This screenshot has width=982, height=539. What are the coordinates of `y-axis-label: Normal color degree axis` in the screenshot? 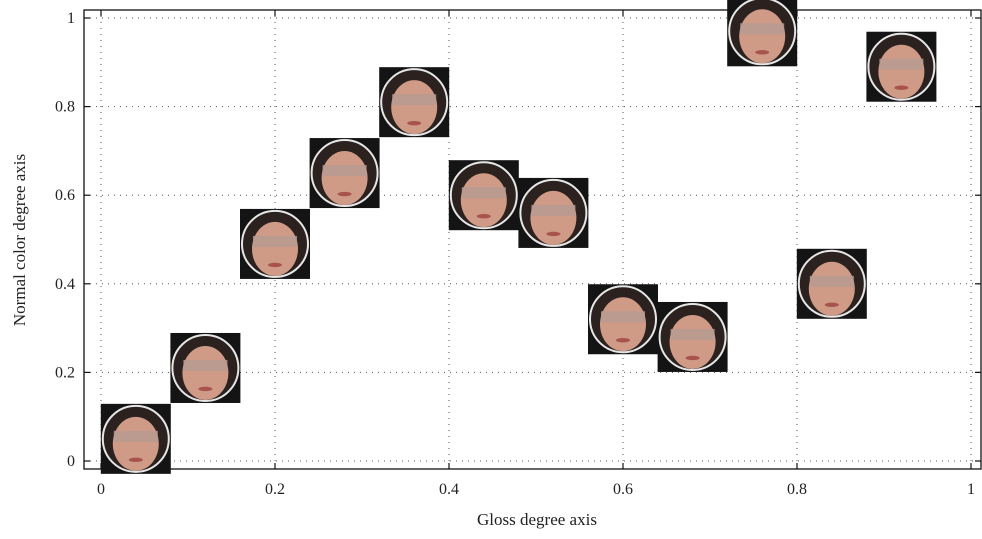 It's located at (19, 240).